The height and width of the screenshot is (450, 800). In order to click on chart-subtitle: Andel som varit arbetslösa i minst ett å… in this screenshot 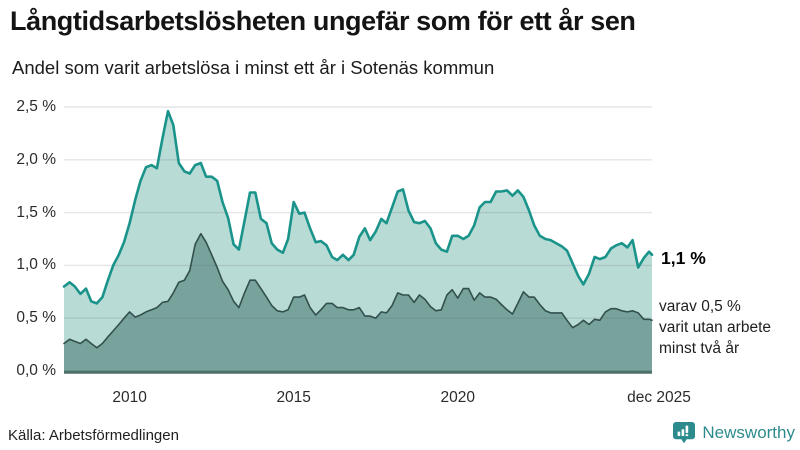, I will do `click(253, 67)`.